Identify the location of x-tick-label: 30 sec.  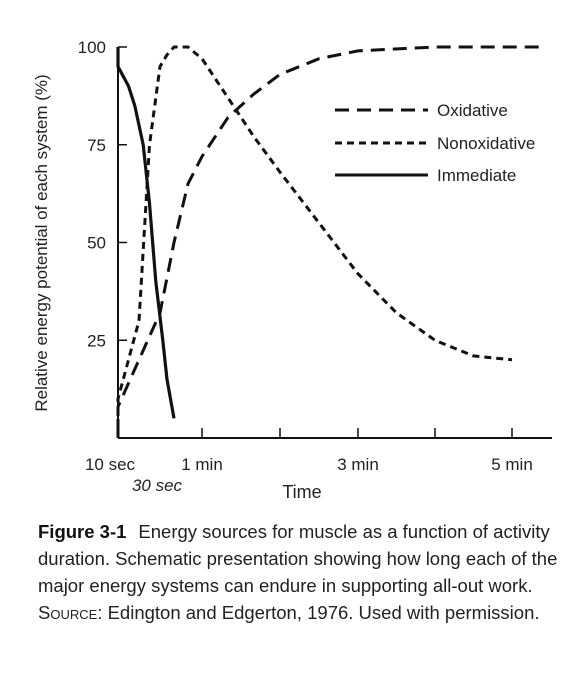
(157, 485).